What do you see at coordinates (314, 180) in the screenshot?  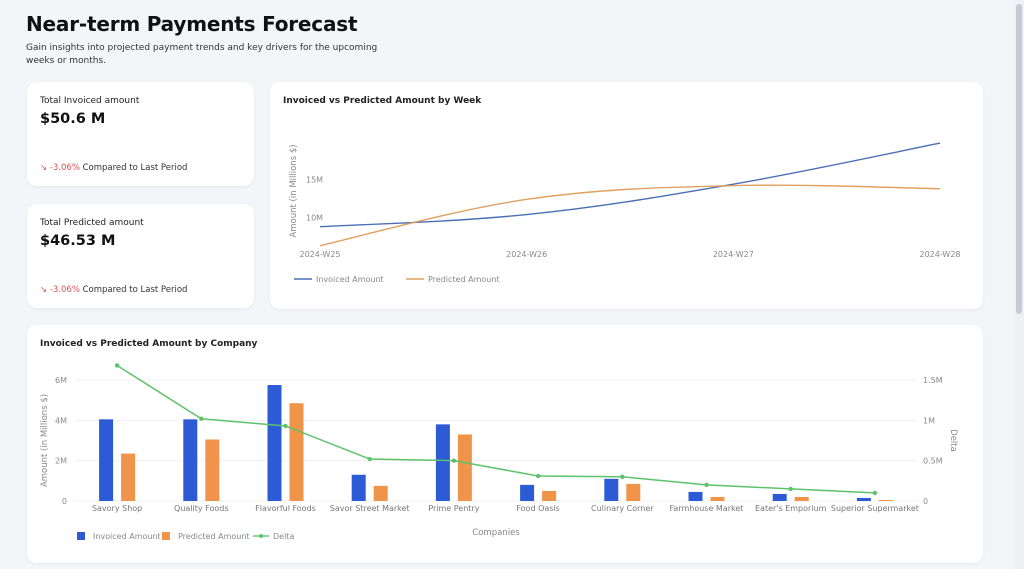 I see `y-tick-label: 15M` at bounding box center [314, 180].